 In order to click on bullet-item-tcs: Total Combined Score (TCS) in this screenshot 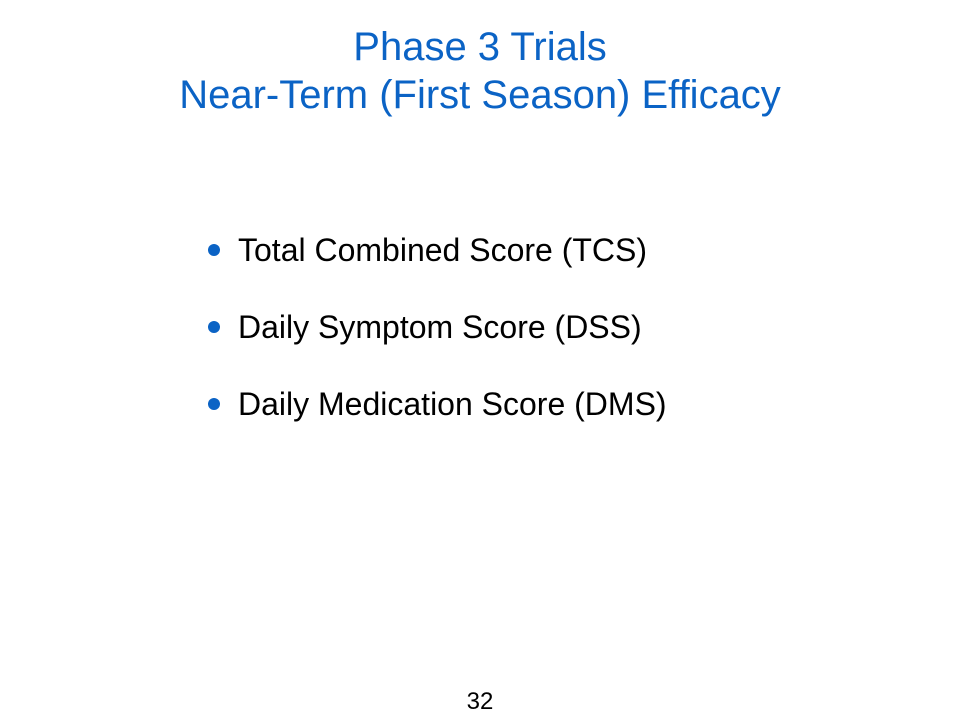, I will do `click(437, 250)`.